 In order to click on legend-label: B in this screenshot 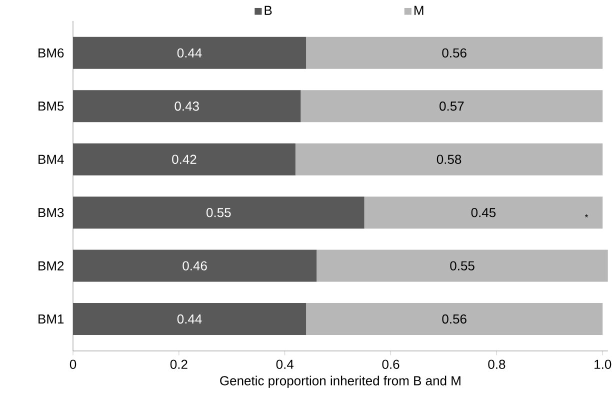, I will do `click(268, 10)`.